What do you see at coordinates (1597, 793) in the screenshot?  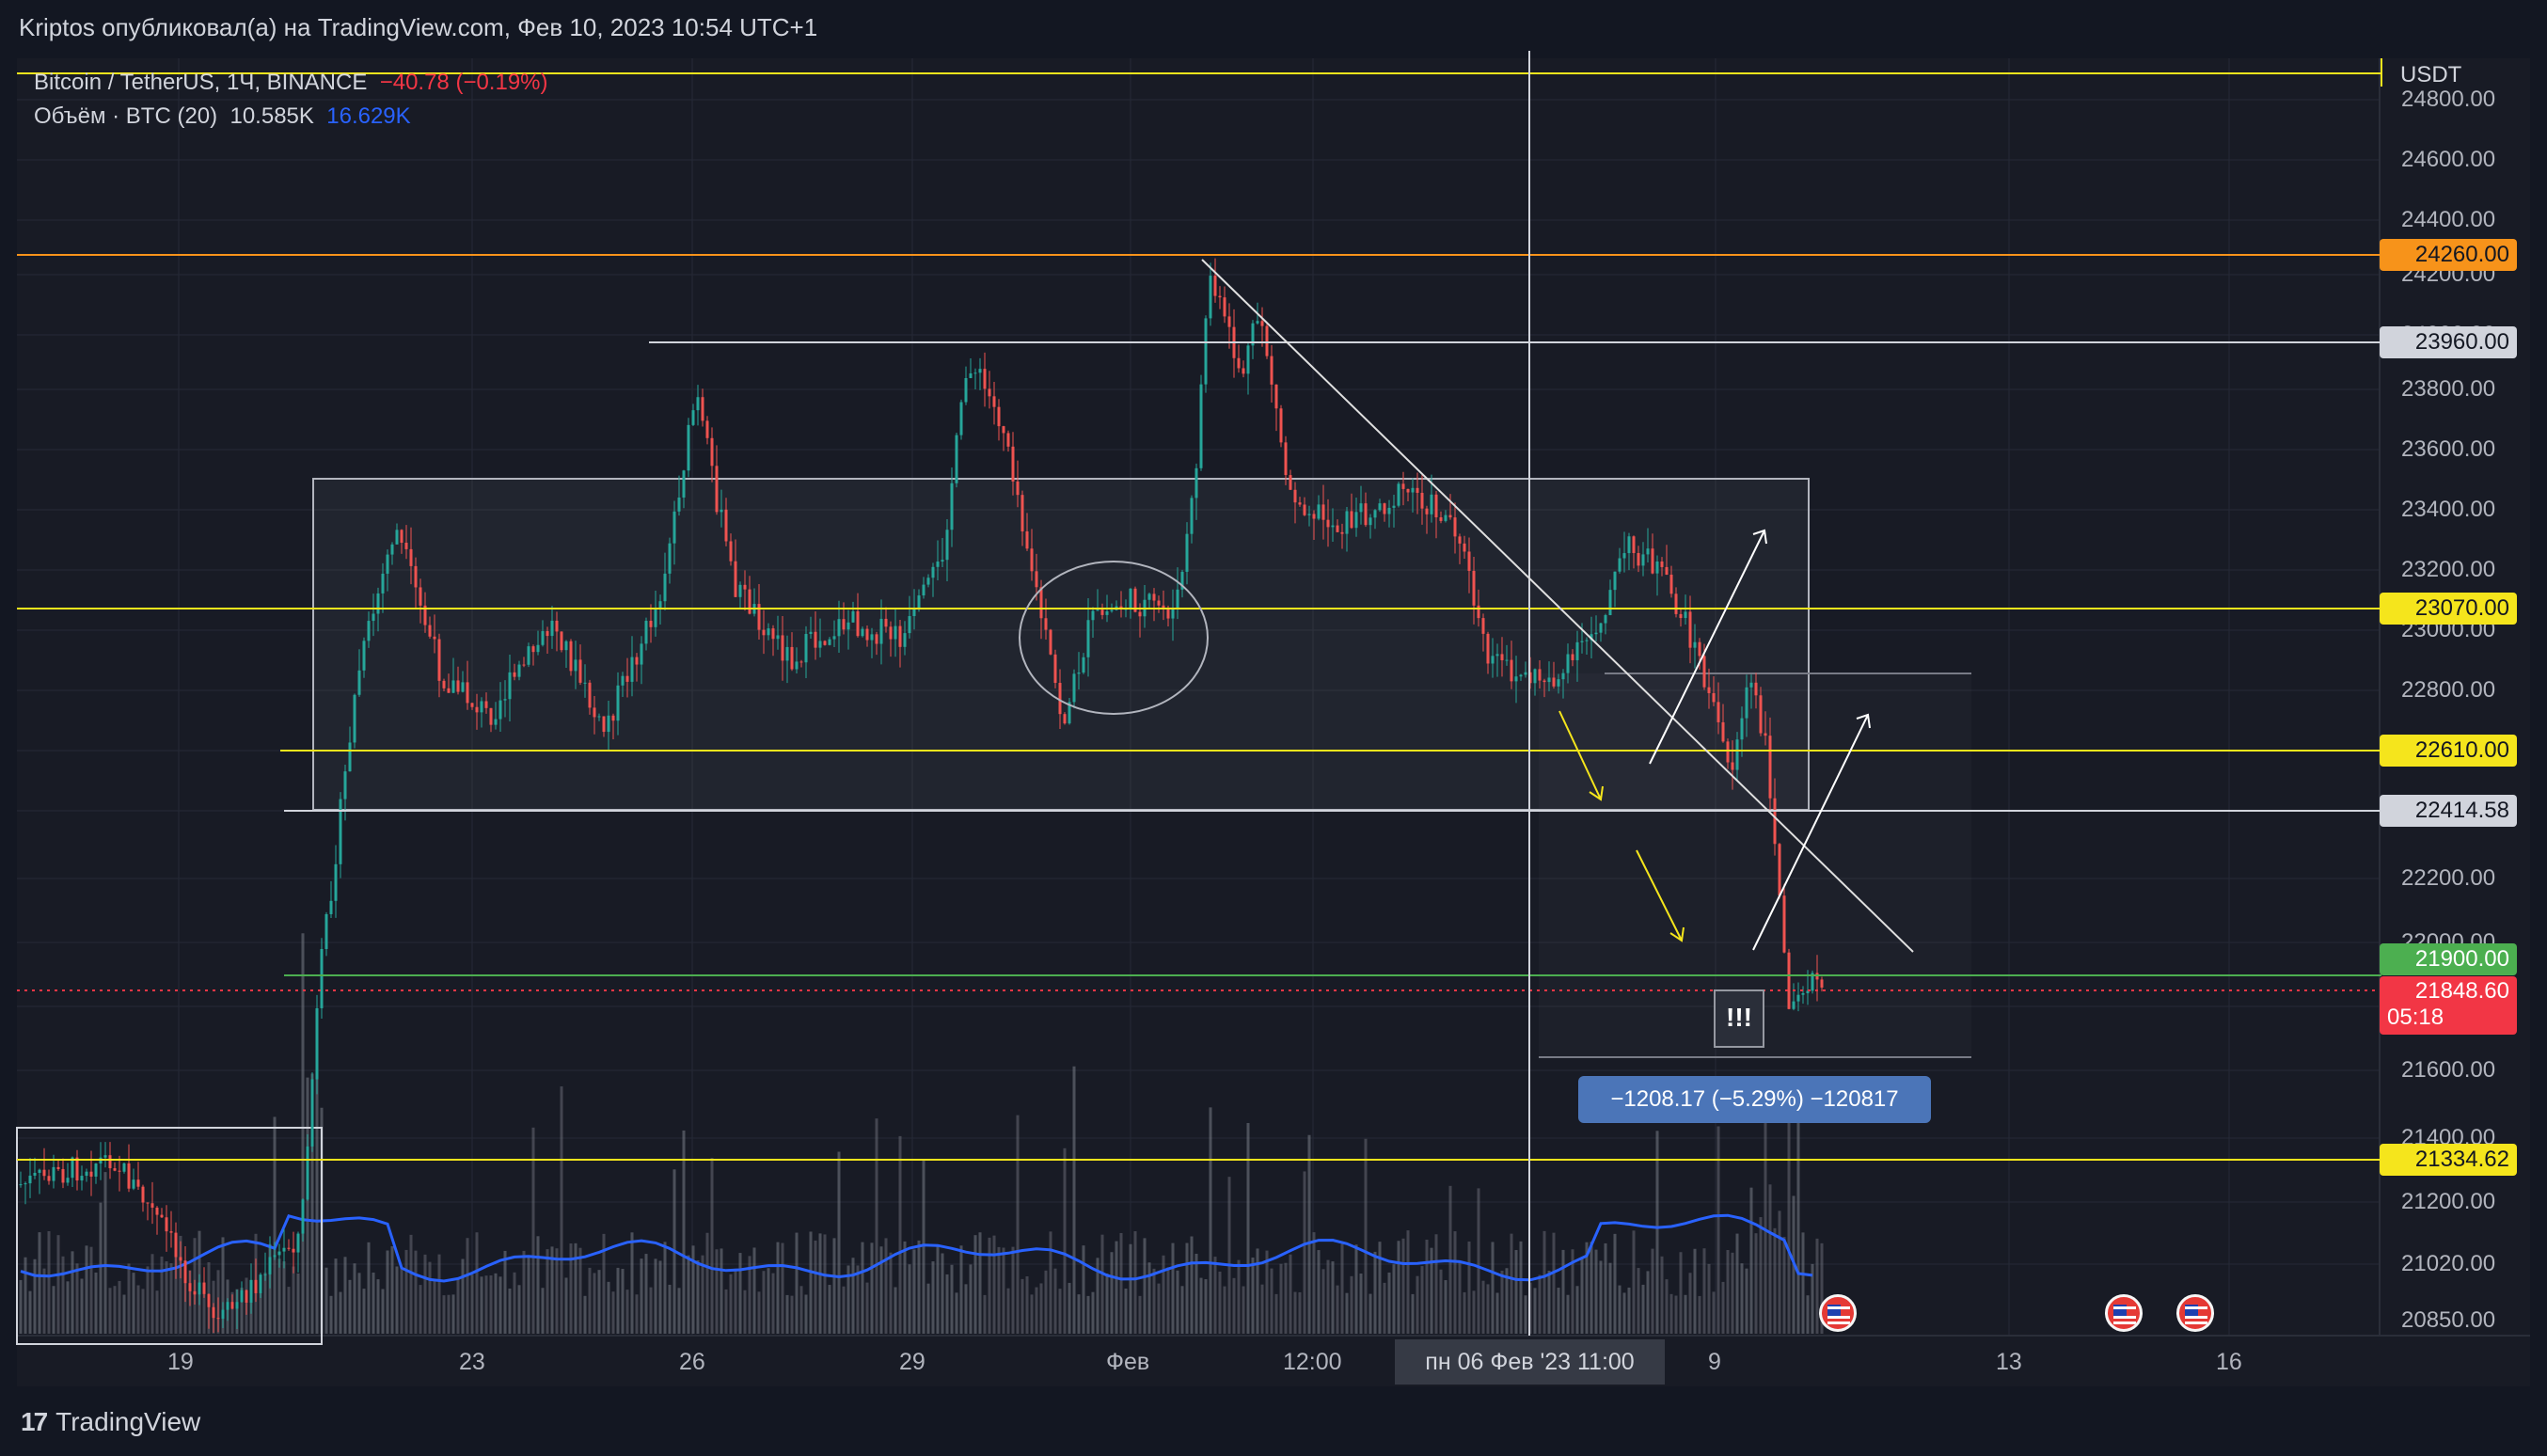 I see `yellow-arrow-1-head` at bounding box center [1597, 793].